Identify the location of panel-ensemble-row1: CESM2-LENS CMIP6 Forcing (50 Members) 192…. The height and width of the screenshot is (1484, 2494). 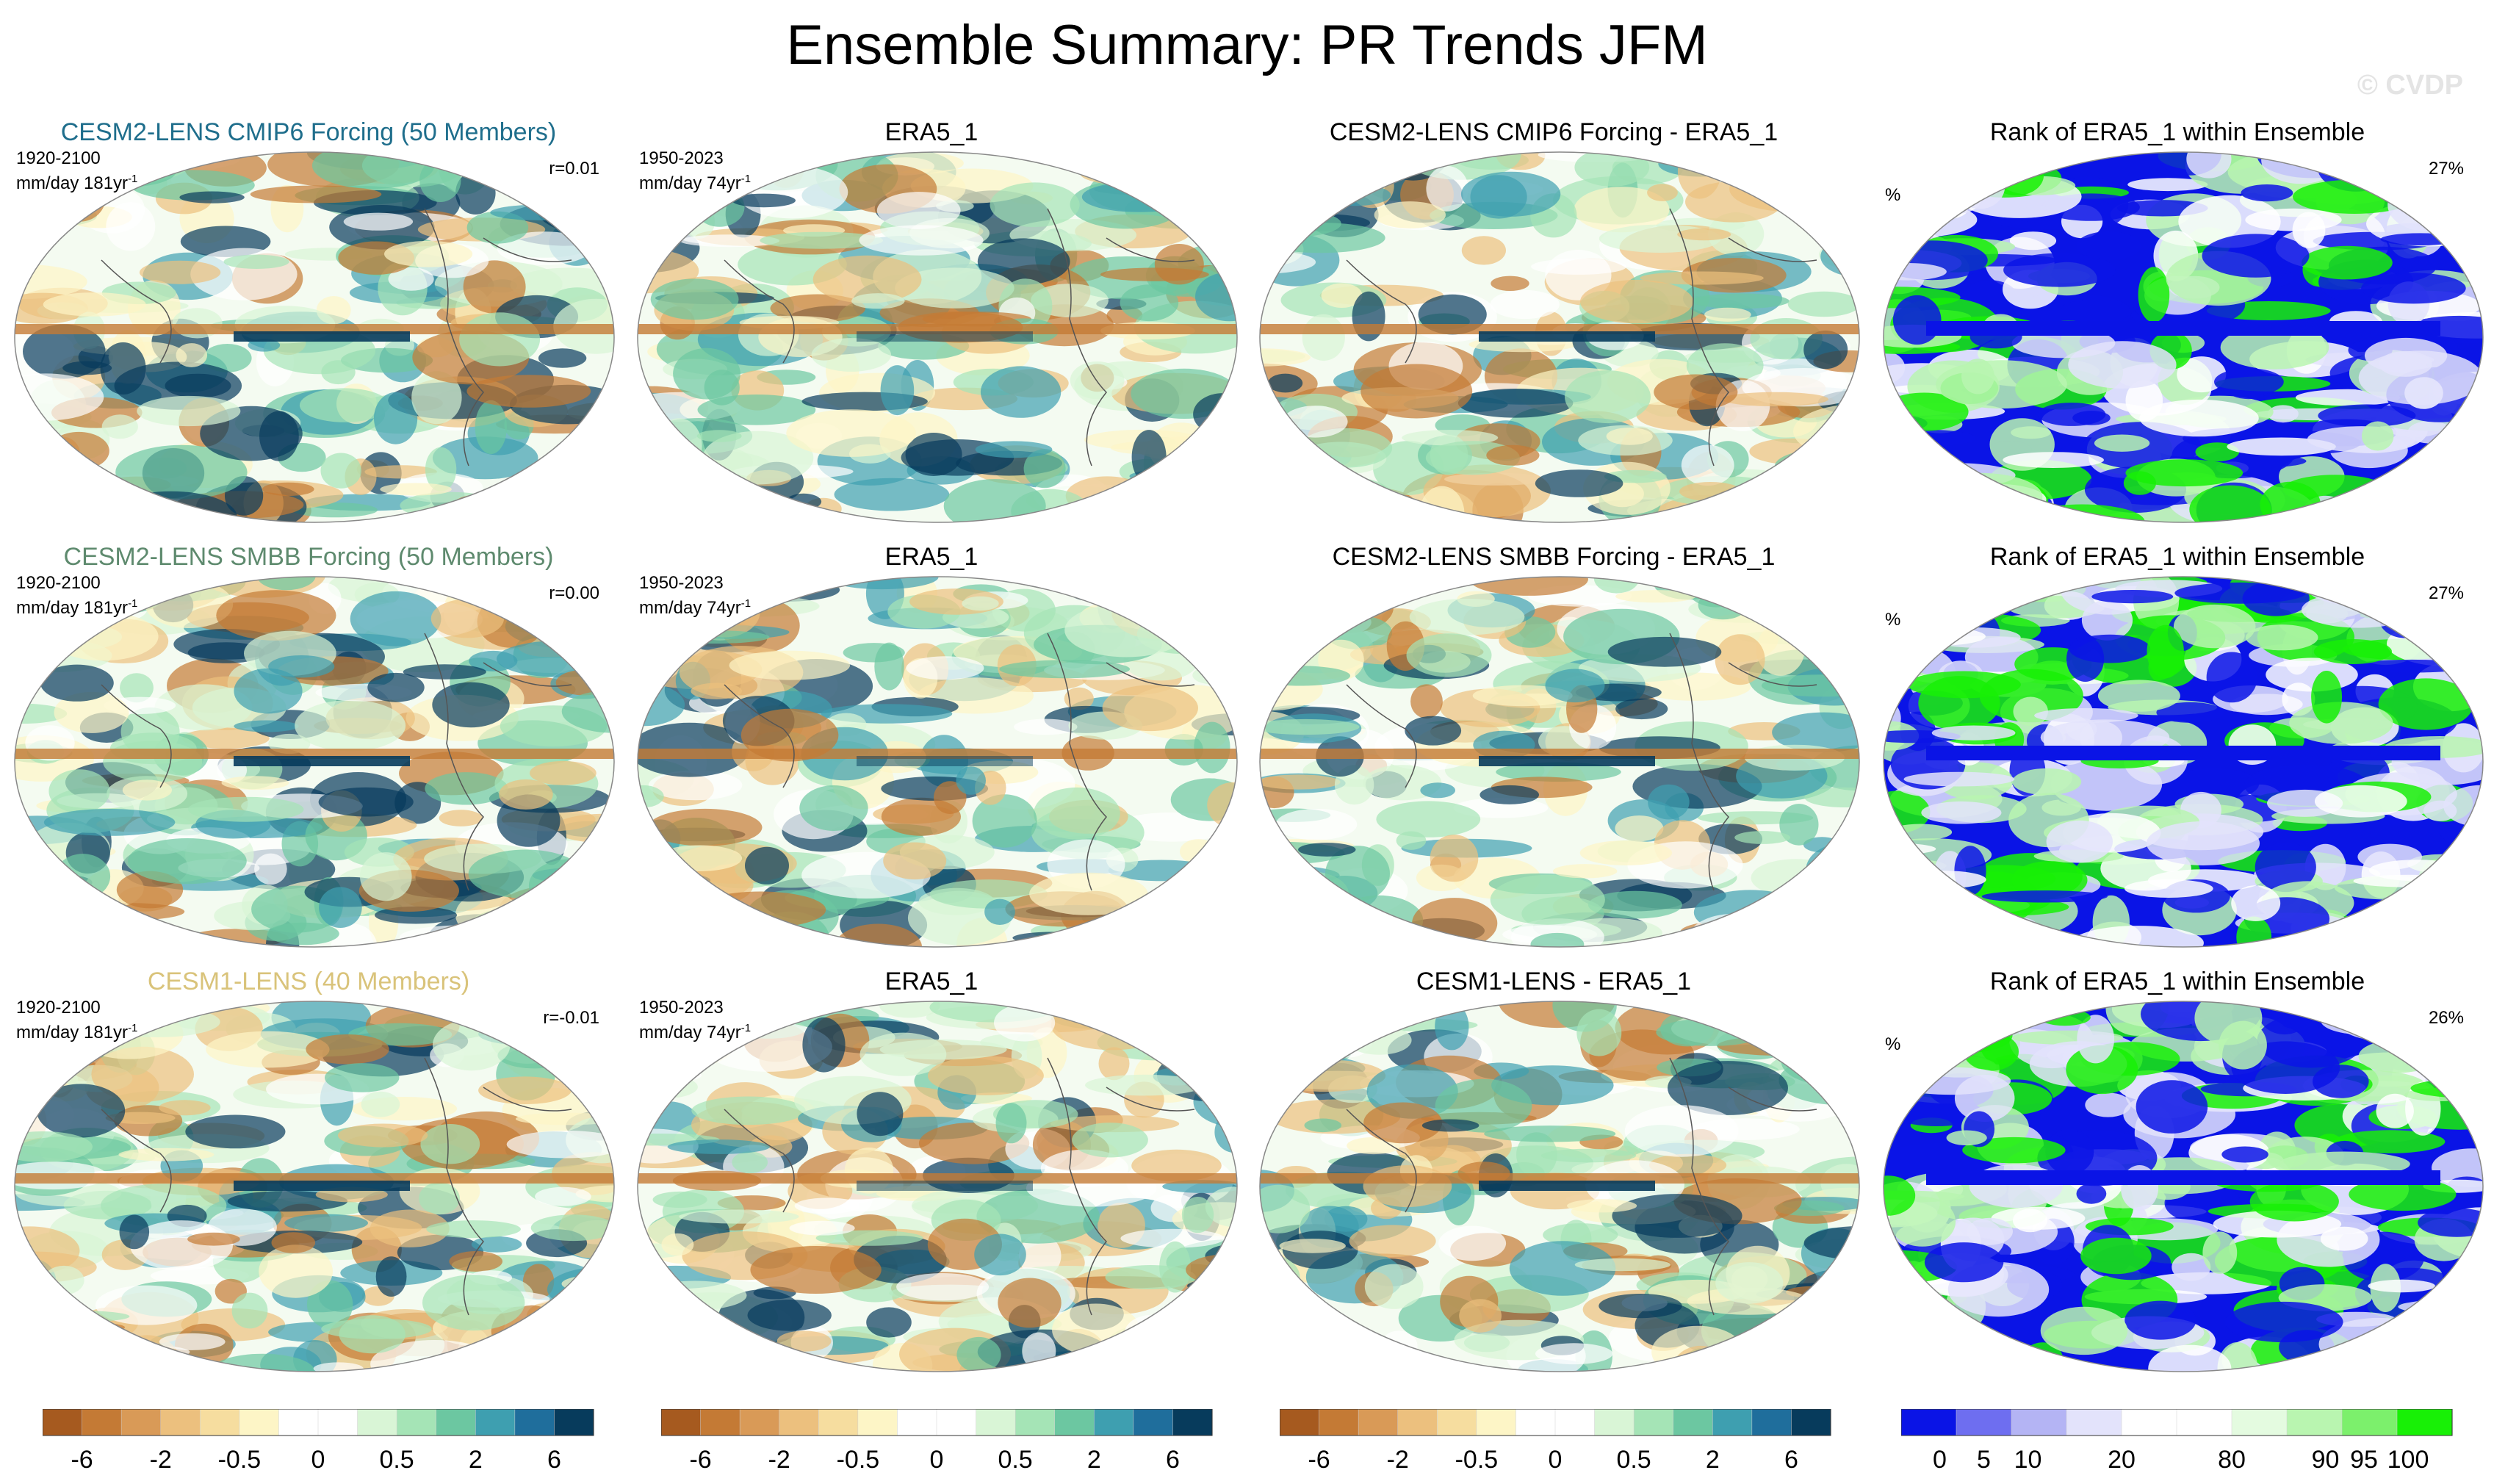
(308, 331).